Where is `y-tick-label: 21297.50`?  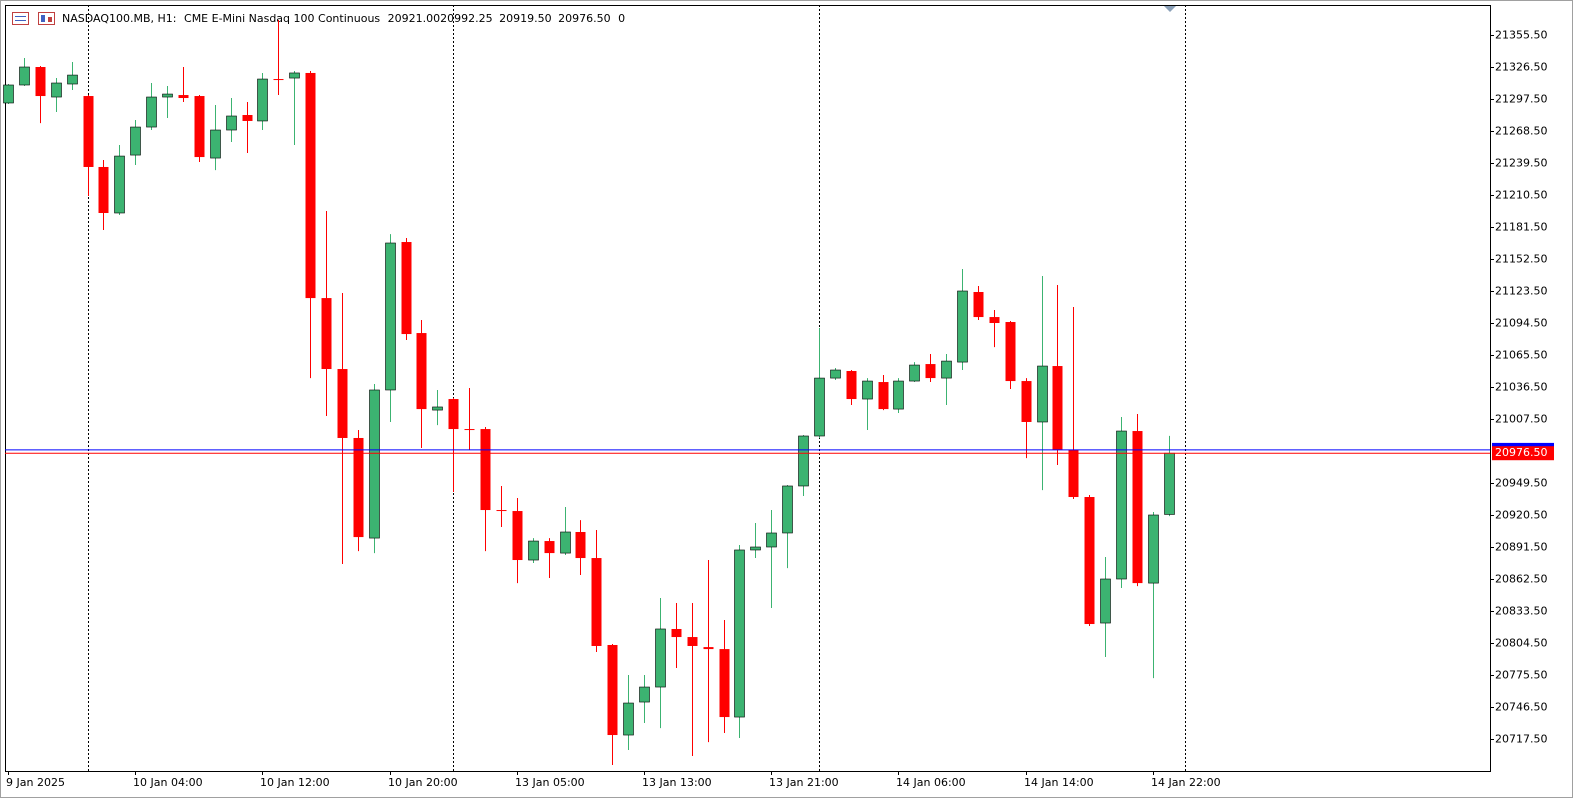 y-tick-label: 21297.50 is located at coordinates (1521, 99).